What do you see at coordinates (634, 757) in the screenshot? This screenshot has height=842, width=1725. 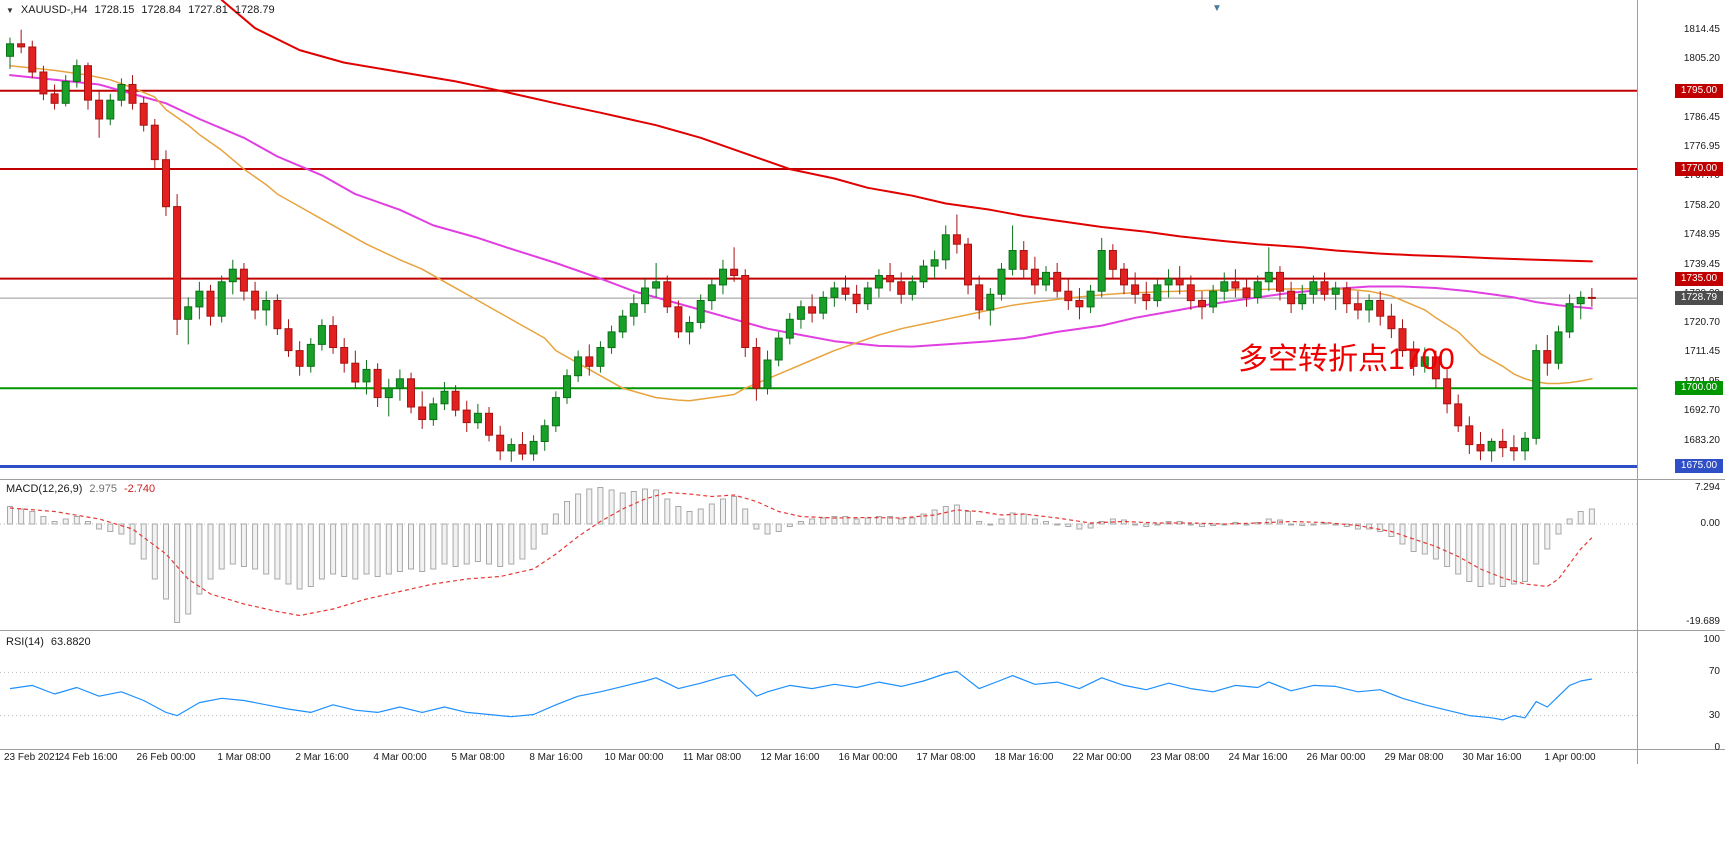 I see `time-tick-label: 10 Mar 00:00` at bounding box center [634, 757].